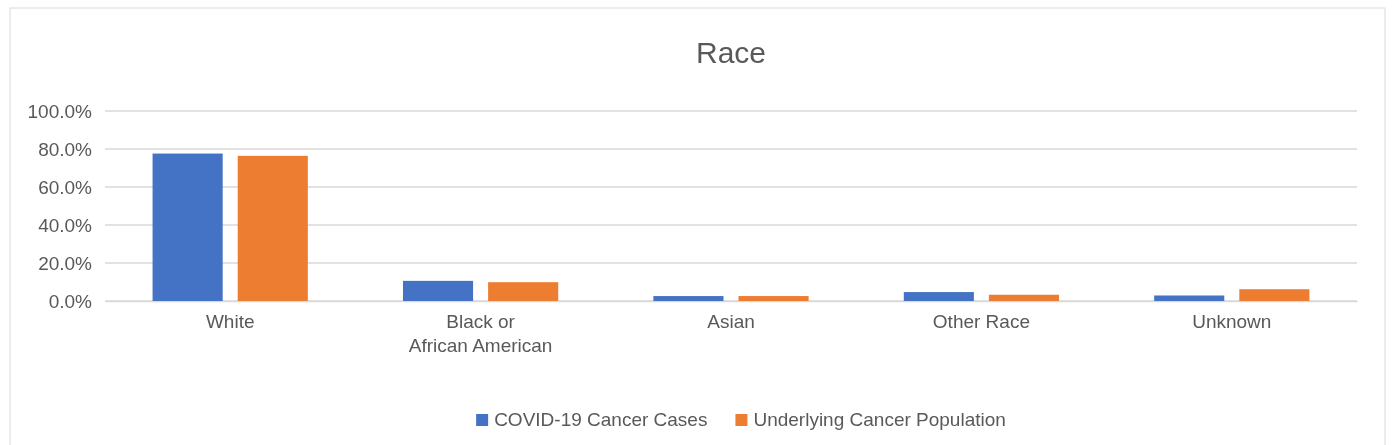 The width and height of the screenshot is (1396, 445). Describe the element at coordinates (70, 301) in the screenshot. I see `y-tick-label: 0.0%` at that location.